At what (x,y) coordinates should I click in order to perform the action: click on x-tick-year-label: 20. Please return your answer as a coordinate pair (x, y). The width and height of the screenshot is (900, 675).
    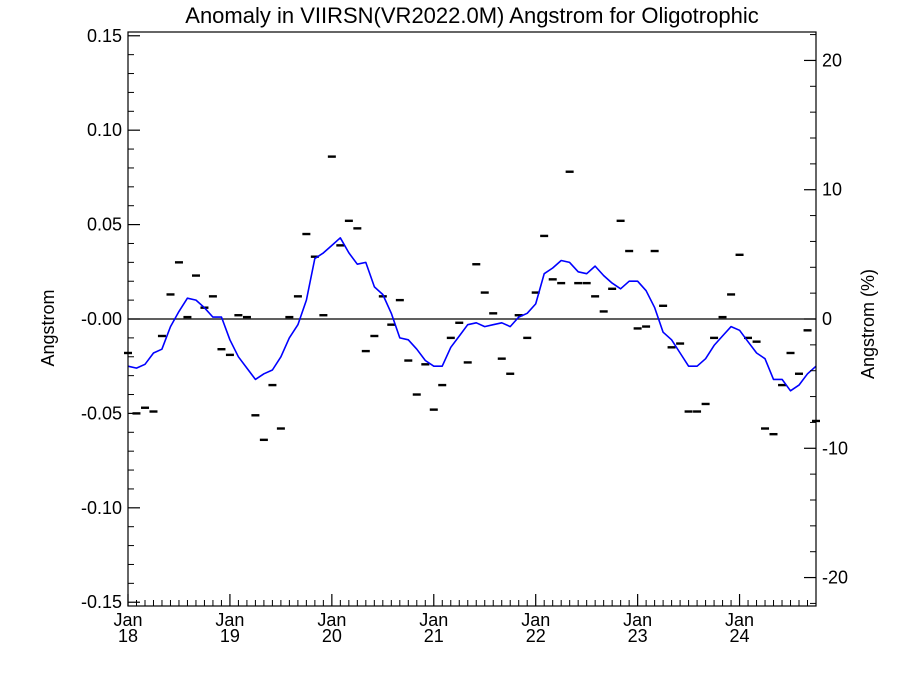
    Looking at the image, I should click on (332, 636).